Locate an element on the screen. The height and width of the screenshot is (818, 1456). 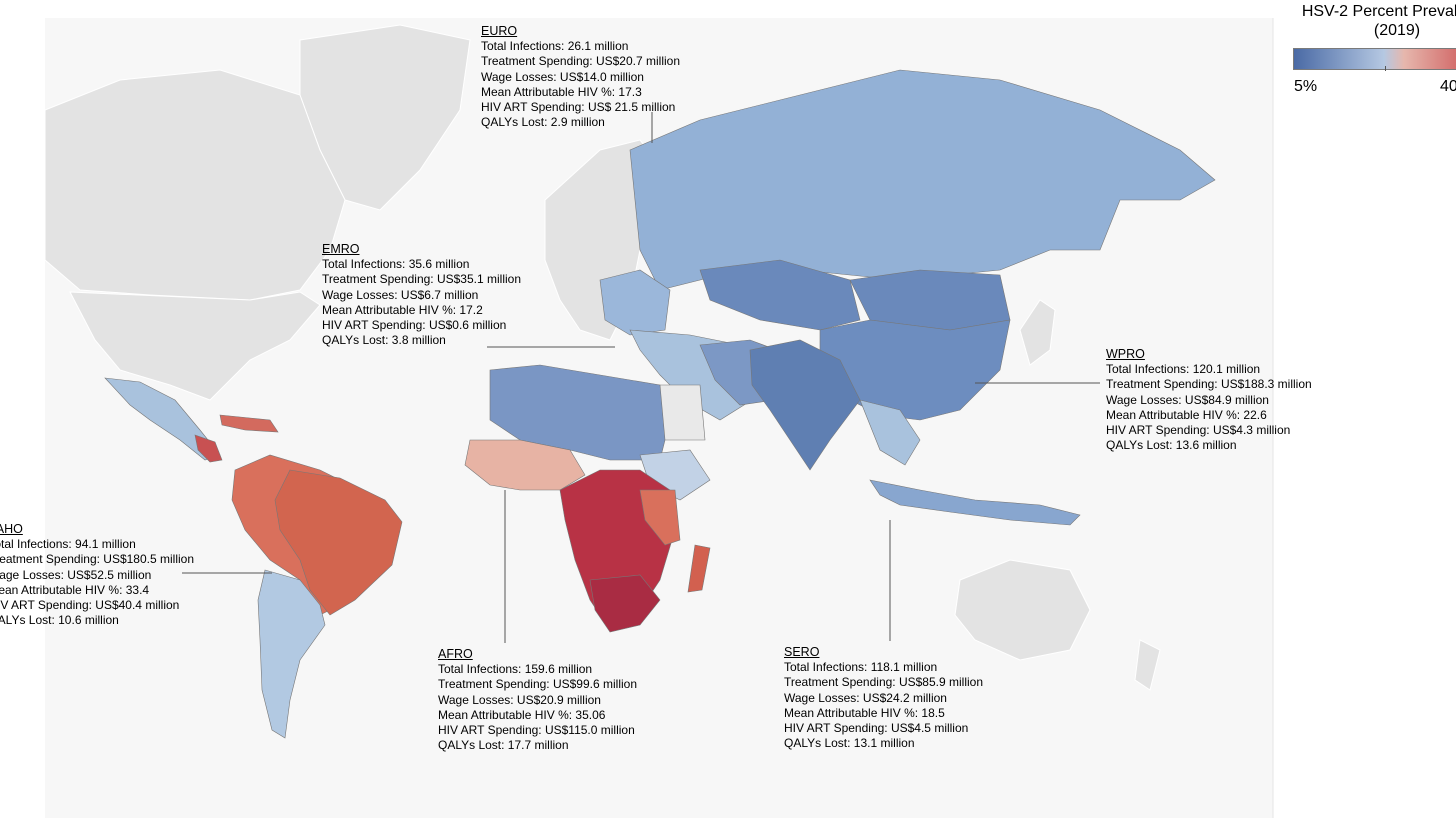
canada-shape is located at coordinates (195, 185).